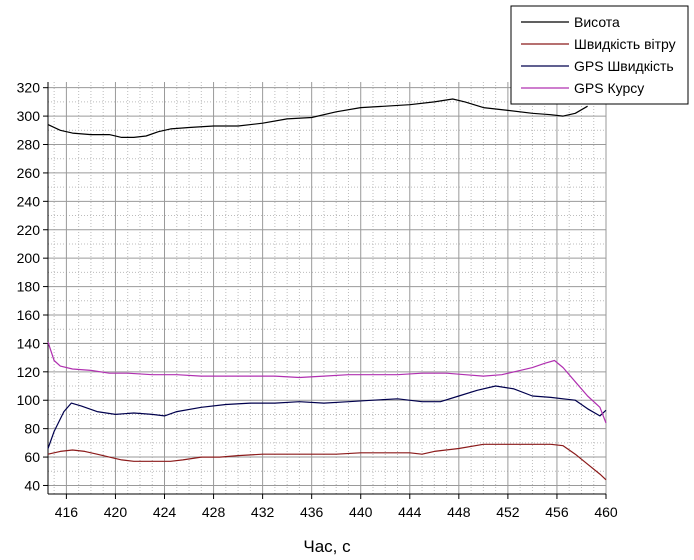 The image size is (694, 560). What do you see at coordinates (361, 512) in the screenshot?
I see `x-tick-label: 440` at bounding box center [361, 512].